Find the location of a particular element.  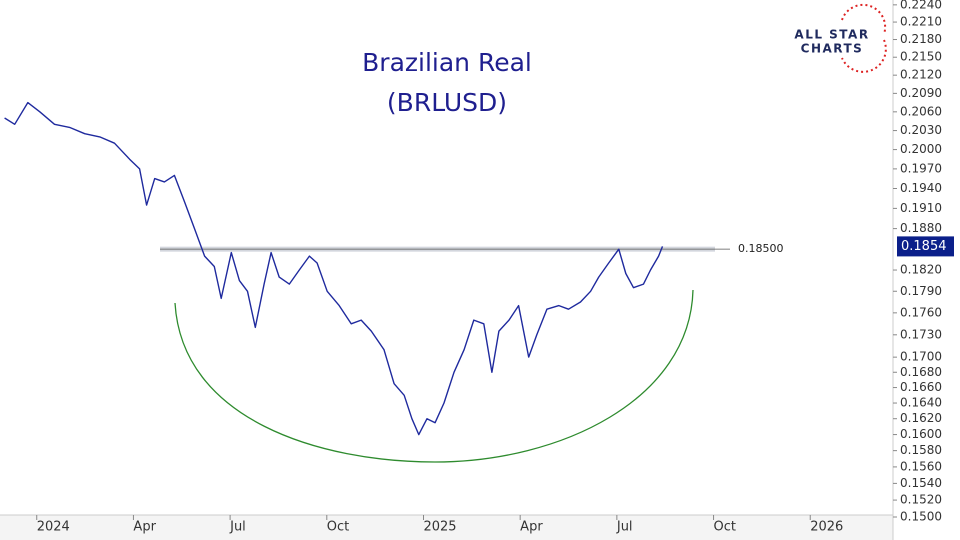

y-tick-label: 0.2060 is located at coordinates (921, 111).